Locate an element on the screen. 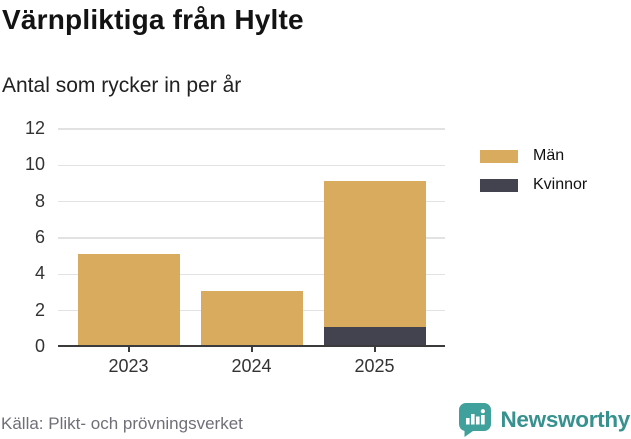  y-axis-label-4: 4 is located at coordinates (39, 273).